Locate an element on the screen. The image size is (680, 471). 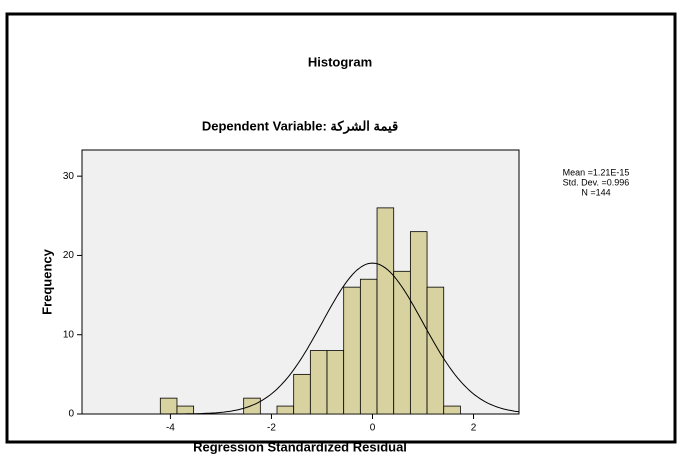
y-axis-label: Frequency is located at coordinates (46, 281).